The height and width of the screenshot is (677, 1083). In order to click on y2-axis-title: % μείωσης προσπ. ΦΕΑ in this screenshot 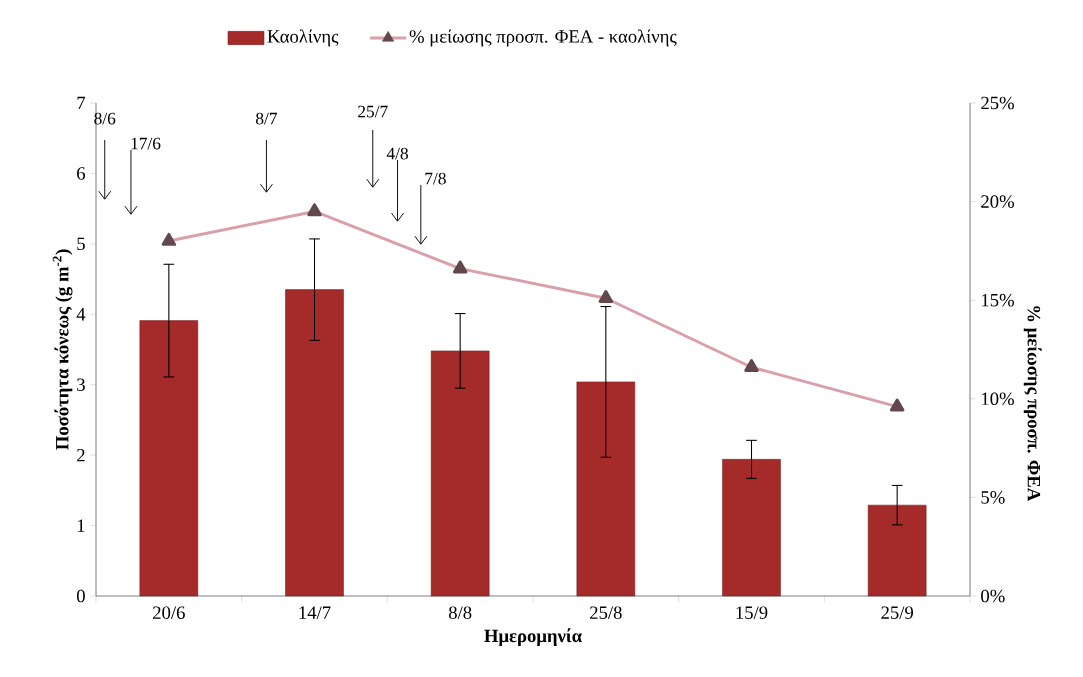, I will do `click(1032, 404)`.